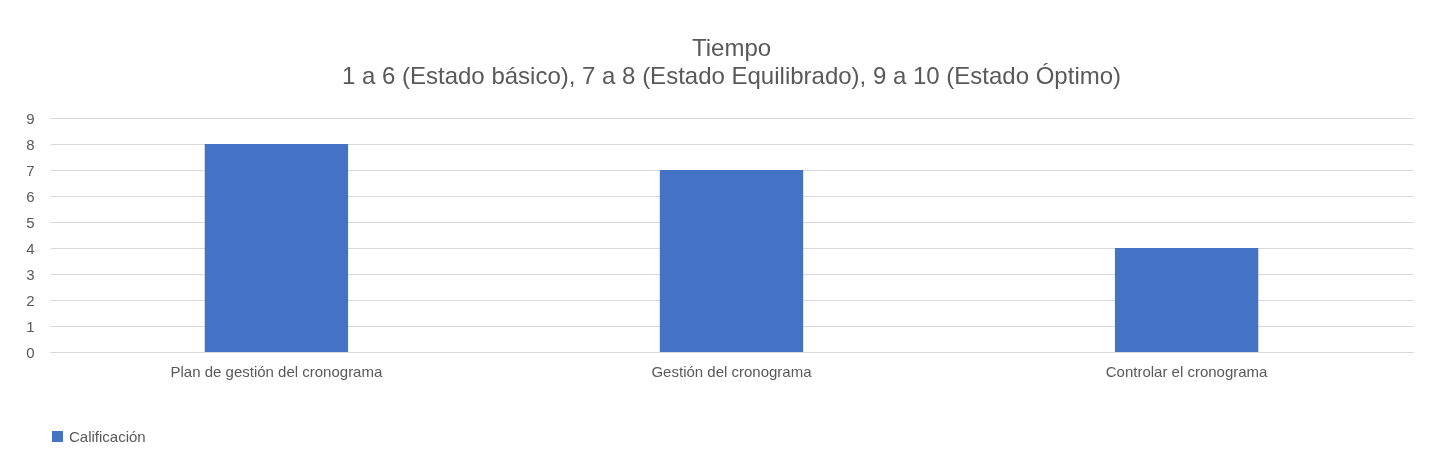 This screenshot has height=450, width=1439. Describe the element at coordinates (107, 436) in the screenshot. I see `legend-label: Calificación` at that location.